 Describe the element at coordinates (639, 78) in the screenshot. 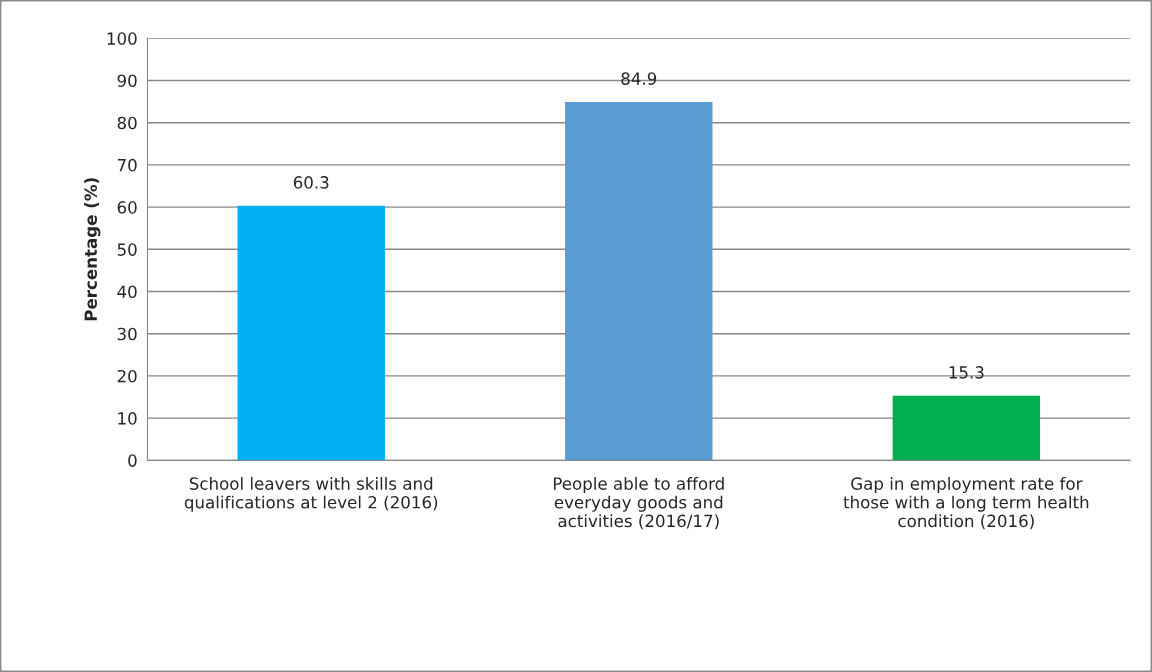

I see `data-label: 84.9` at that location.